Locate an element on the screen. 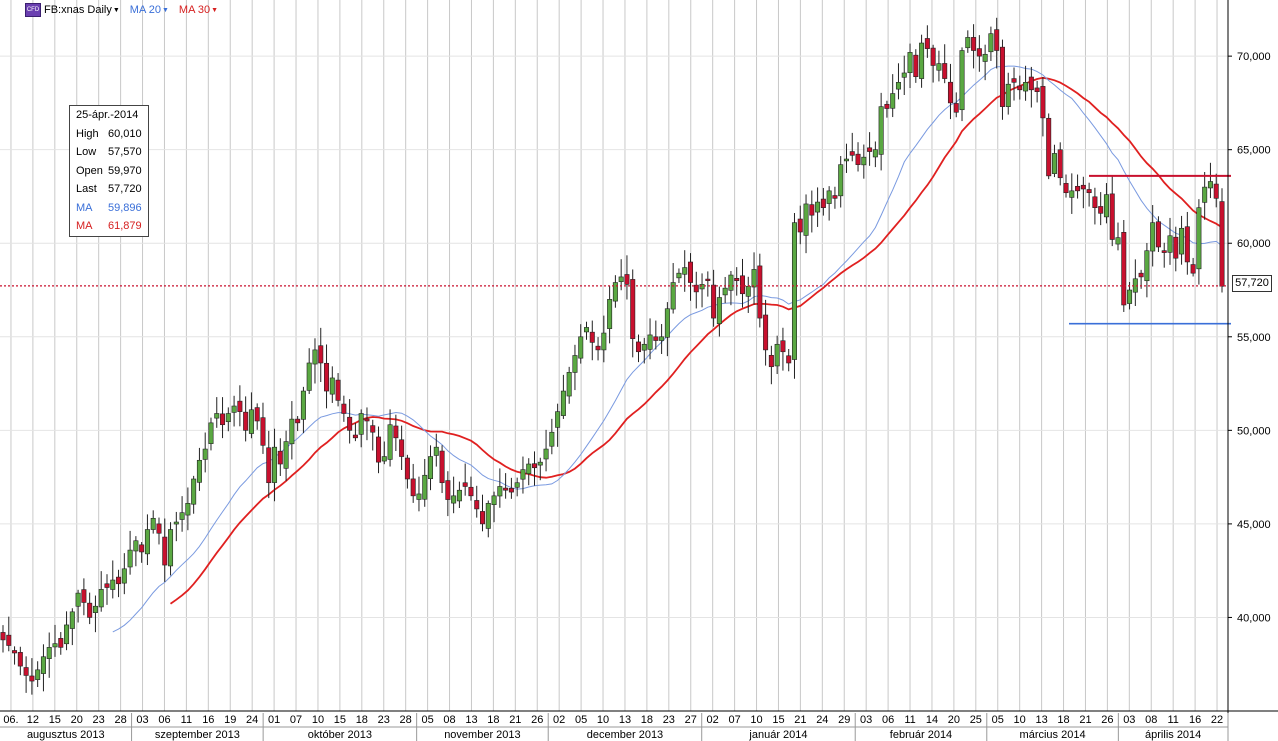 Image resolution: width=1278 pixels, height=741 pixels. price-tick-label: 55,000 is located at coordinates (1254, 338).